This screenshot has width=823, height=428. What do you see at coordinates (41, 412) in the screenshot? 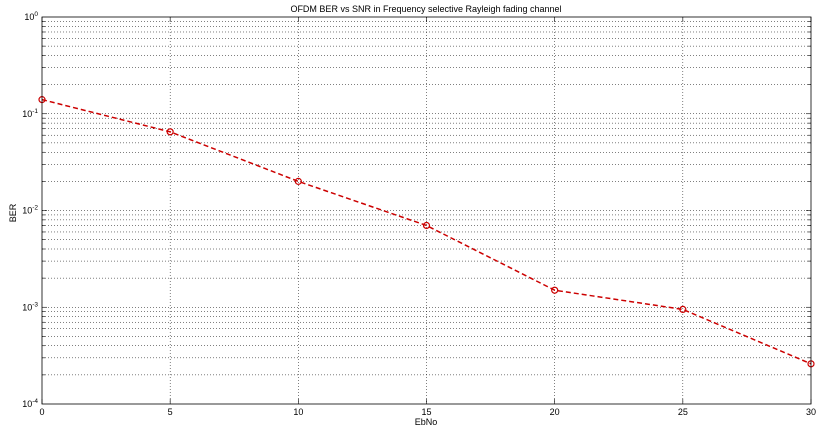
I see `x-tick-label: 0` at bounding box center [41, 412].